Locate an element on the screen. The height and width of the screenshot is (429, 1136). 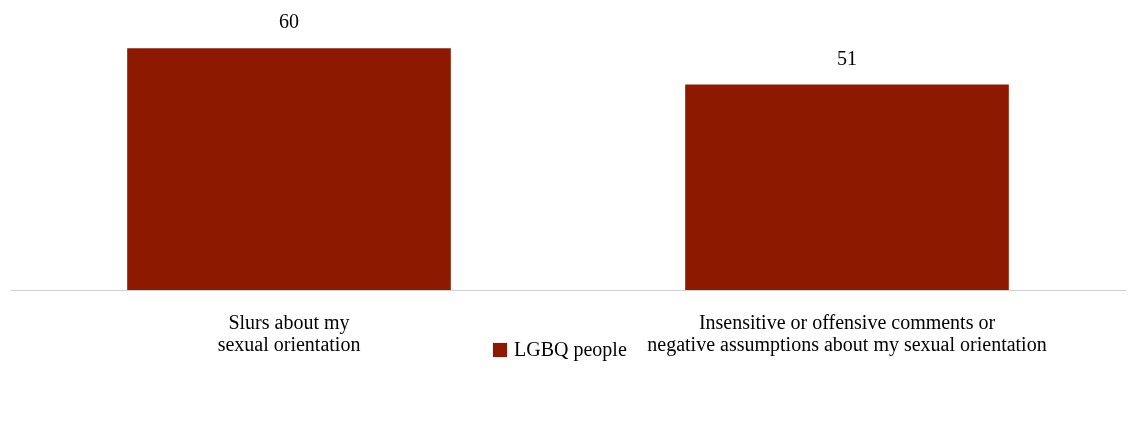
data-label: 51 is located at coordinates (847, 57).